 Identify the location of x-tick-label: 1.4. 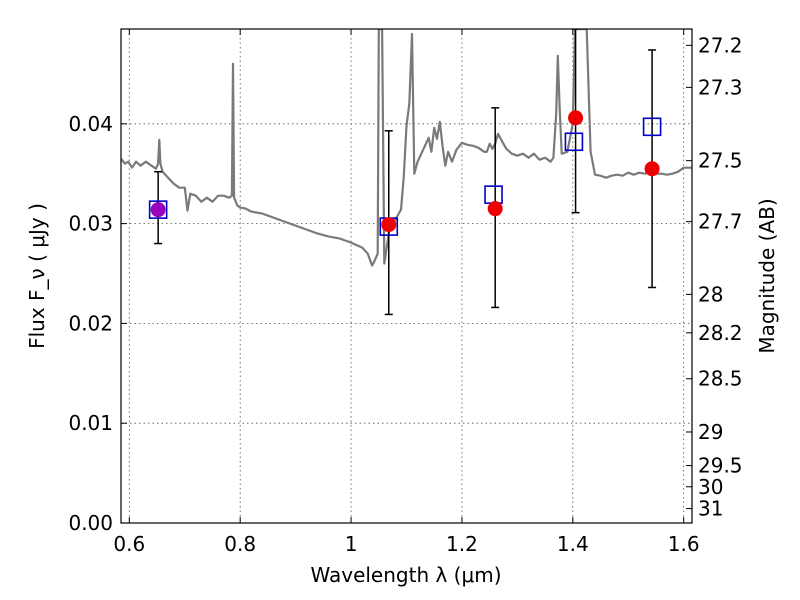
(573, 544).